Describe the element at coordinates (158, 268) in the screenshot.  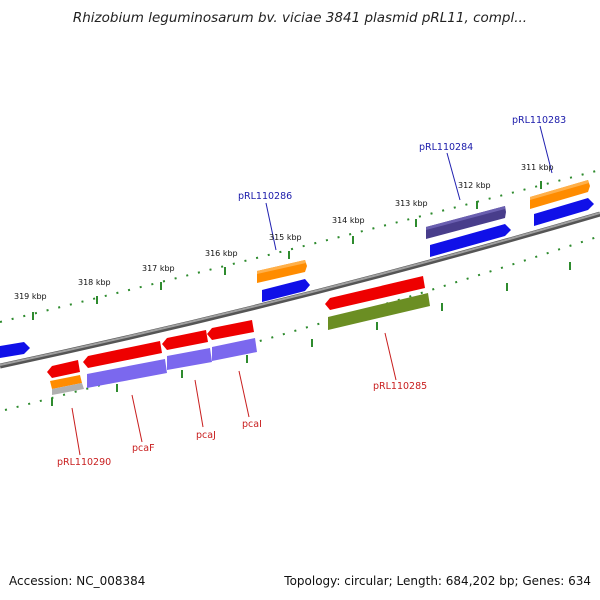
I see `scale-label-317: 317 kbp` at that location.